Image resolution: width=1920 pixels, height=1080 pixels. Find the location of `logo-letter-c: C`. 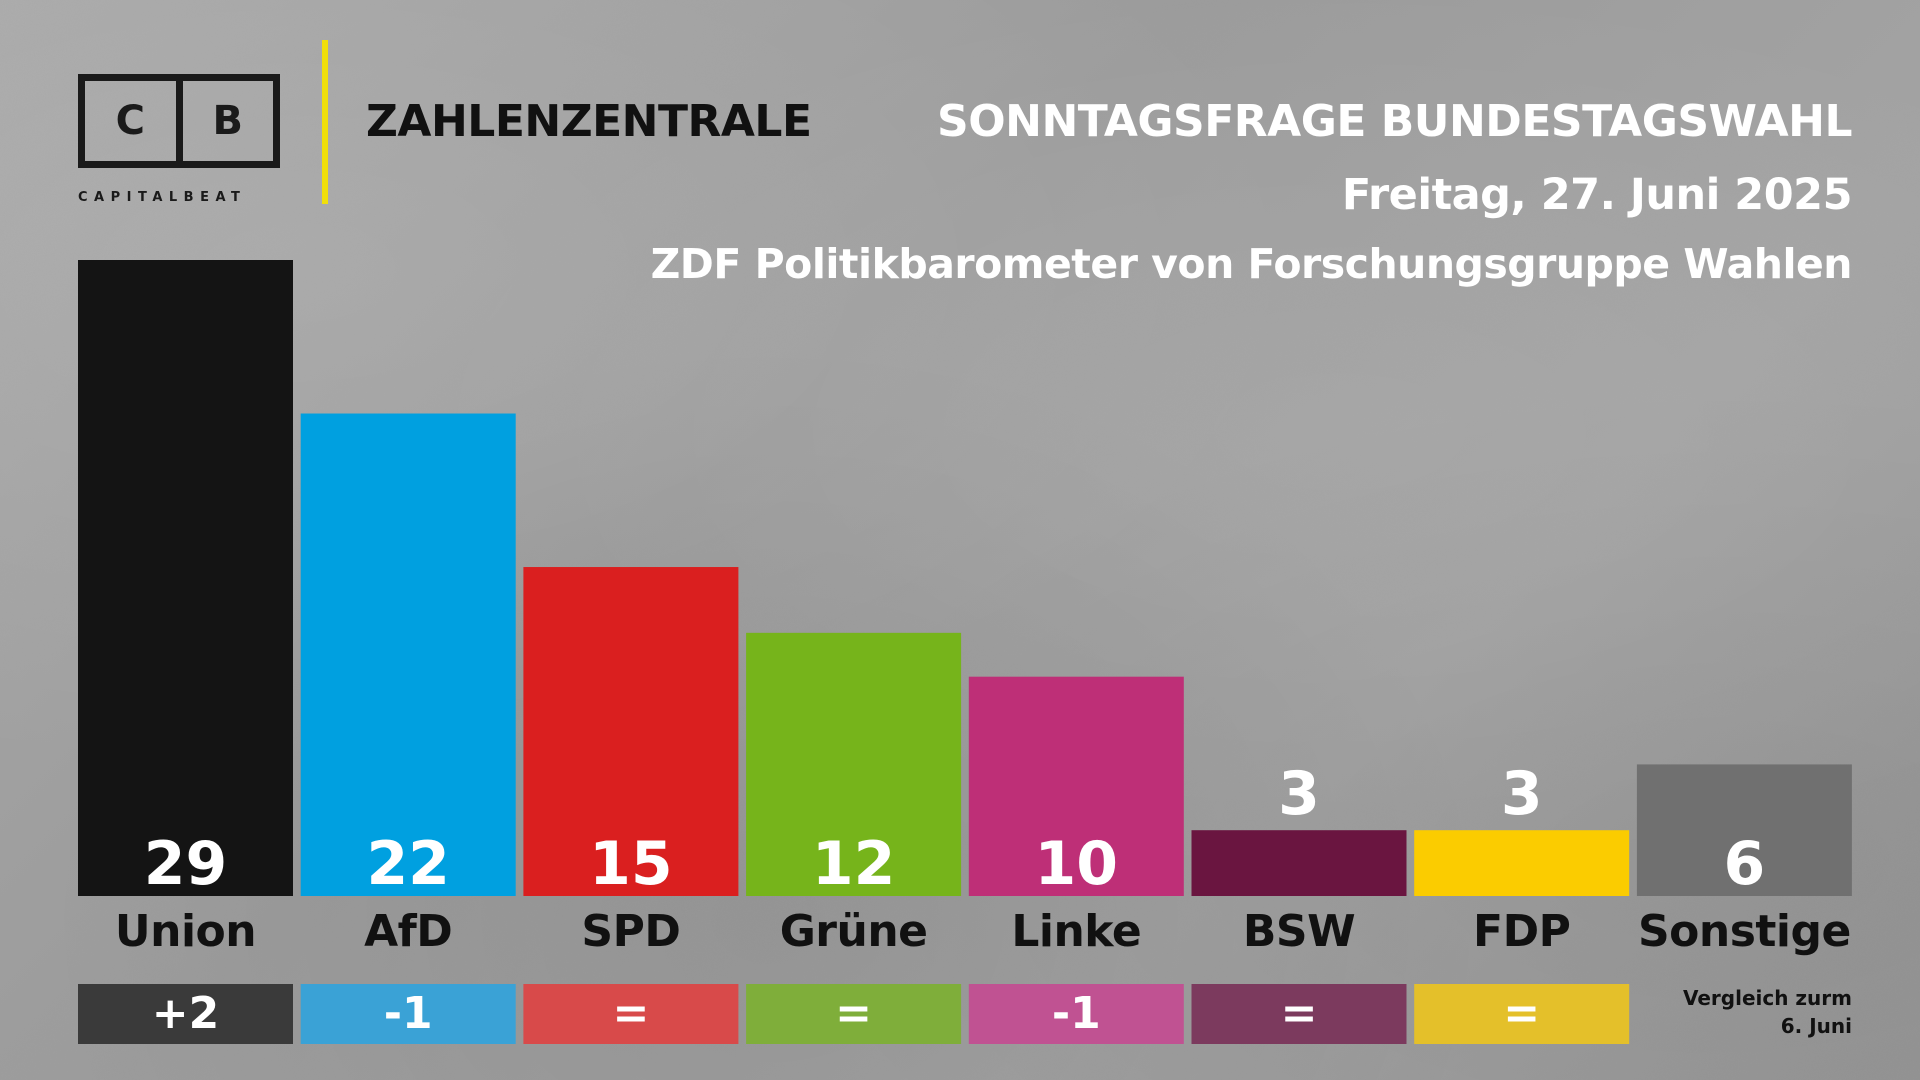

logo-letter-c: C is located at coordinates (134, 121).